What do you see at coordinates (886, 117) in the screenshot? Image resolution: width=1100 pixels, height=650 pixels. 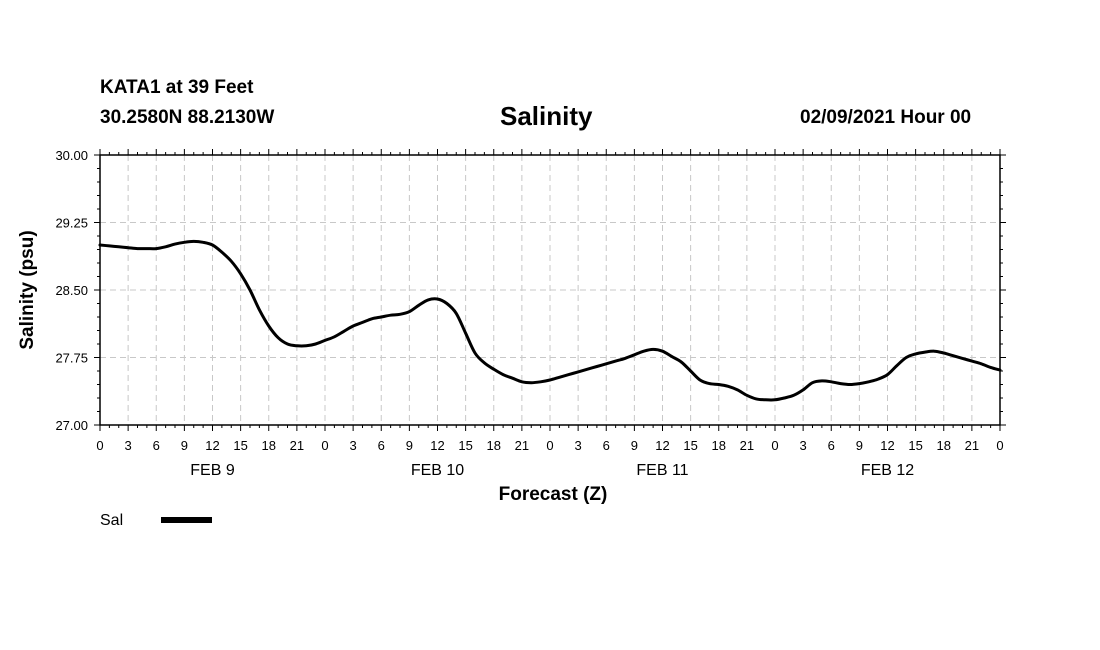 I see `run-timestamp: 02/09/2021 Hour 00` at bounding box center [886, 117].